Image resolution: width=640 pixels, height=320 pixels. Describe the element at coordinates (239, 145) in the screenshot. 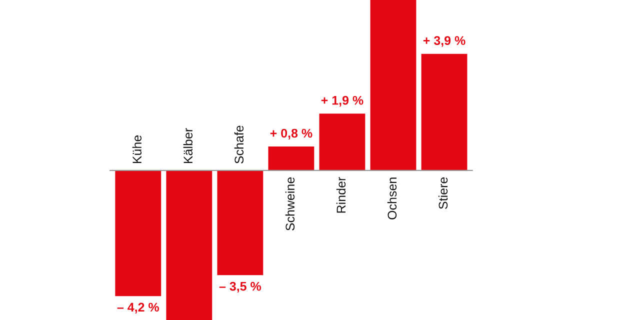

I see `x-tick-label: Schafe` at that location.